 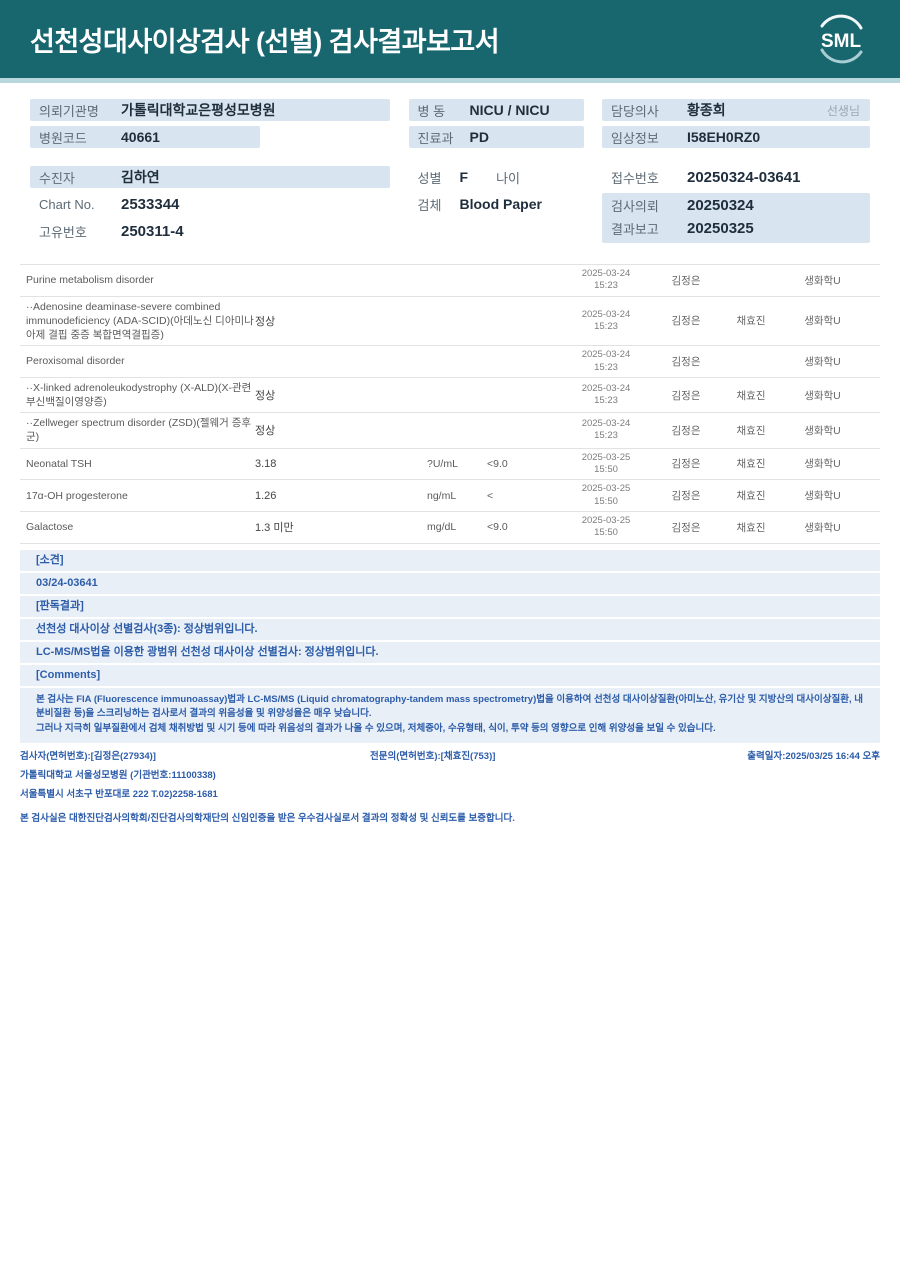 I want to click on result-name-cell: 17α-OH progesterone, so click(x=77, y=495).